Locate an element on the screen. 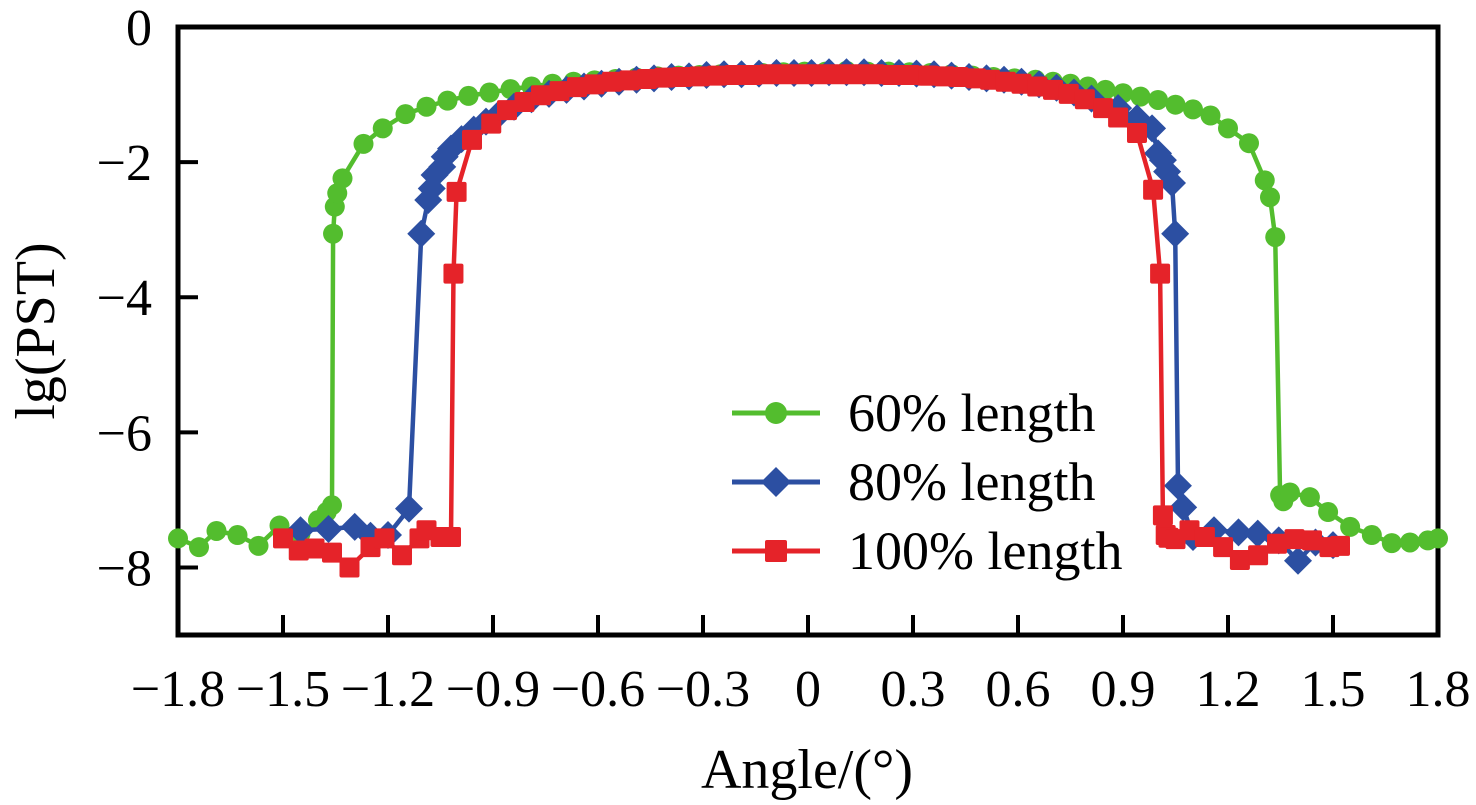 Image resolution: width=1476 pixels, height=805 pixels. y-tick-label: −2 is located at coordinates (124, 163).